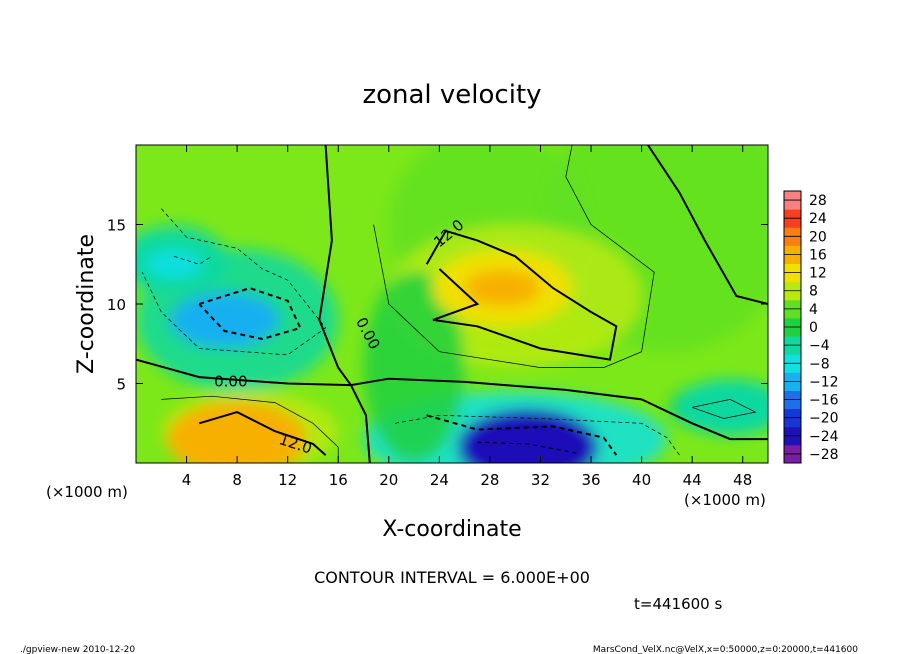  I want to click on colorbar-label: 24, so click(818, 219).